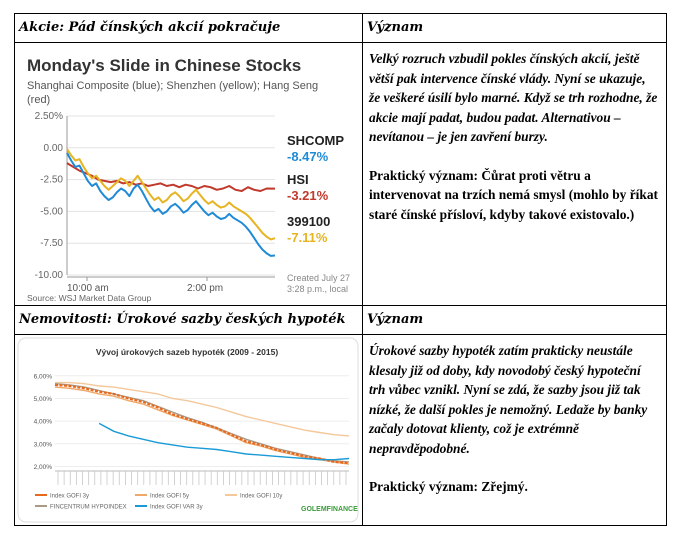 The width and height of the screenshot is (680, 549). Describe the element at coordinates (171, 177) in the screenshot. I see `chart1-series-hsi-line` at that location.